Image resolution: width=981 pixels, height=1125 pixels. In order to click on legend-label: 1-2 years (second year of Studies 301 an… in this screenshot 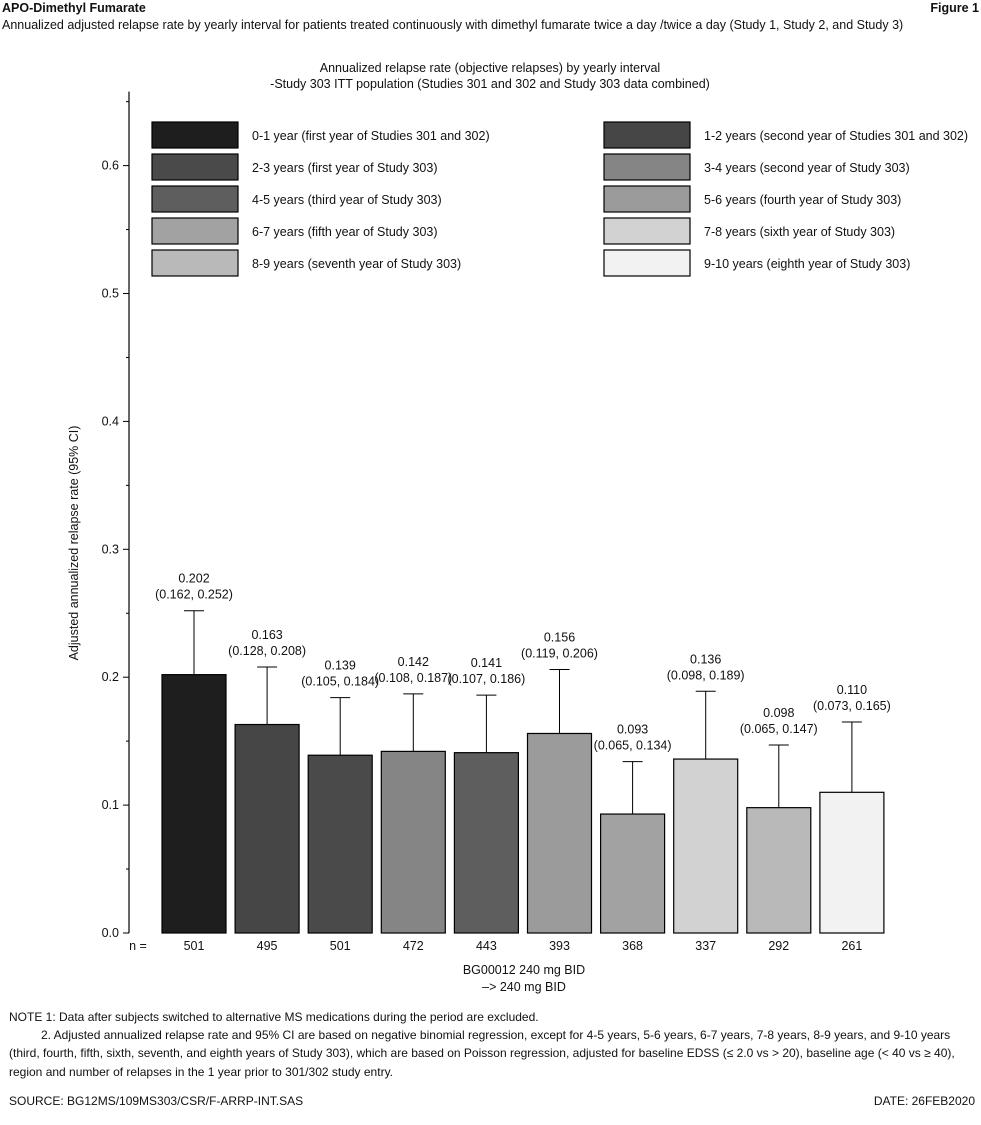, I will do `click(836, 136)`.